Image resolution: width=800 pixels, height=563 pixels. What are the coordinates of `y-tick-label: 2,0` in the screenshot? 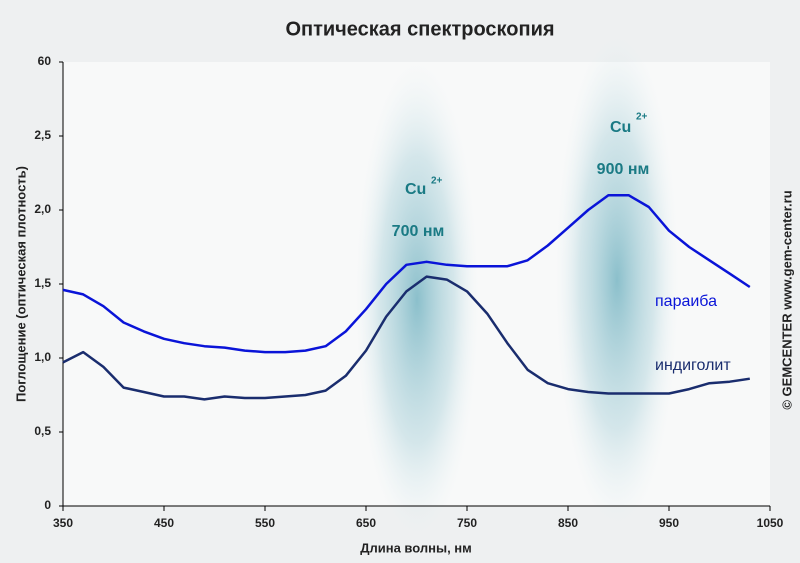 It's located at (42, 209).